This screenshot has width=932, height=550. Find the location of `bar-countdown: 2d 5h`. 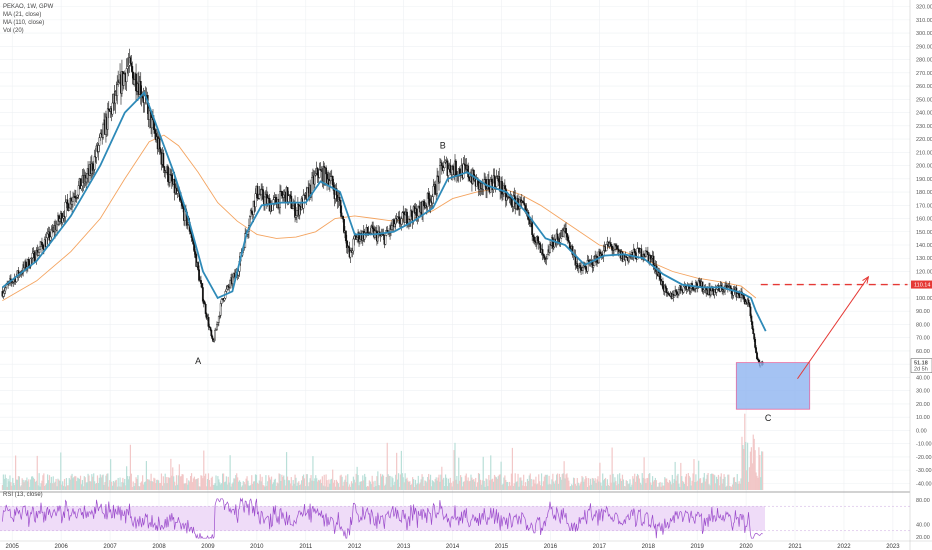

bar-countdown: 2d 5h is located at coordinates (921, 370).